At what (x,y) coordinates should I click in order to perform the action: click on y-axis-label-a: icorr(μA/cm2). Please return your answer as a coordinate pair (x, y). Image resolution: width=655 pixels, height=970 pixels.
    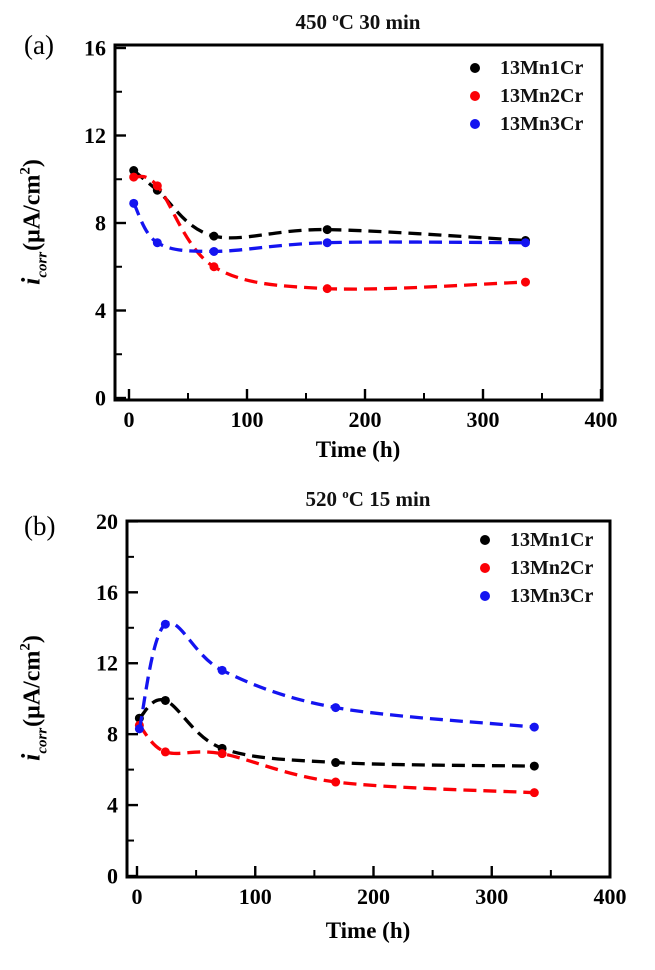
    Looking at the image, I should click on (34, 222).